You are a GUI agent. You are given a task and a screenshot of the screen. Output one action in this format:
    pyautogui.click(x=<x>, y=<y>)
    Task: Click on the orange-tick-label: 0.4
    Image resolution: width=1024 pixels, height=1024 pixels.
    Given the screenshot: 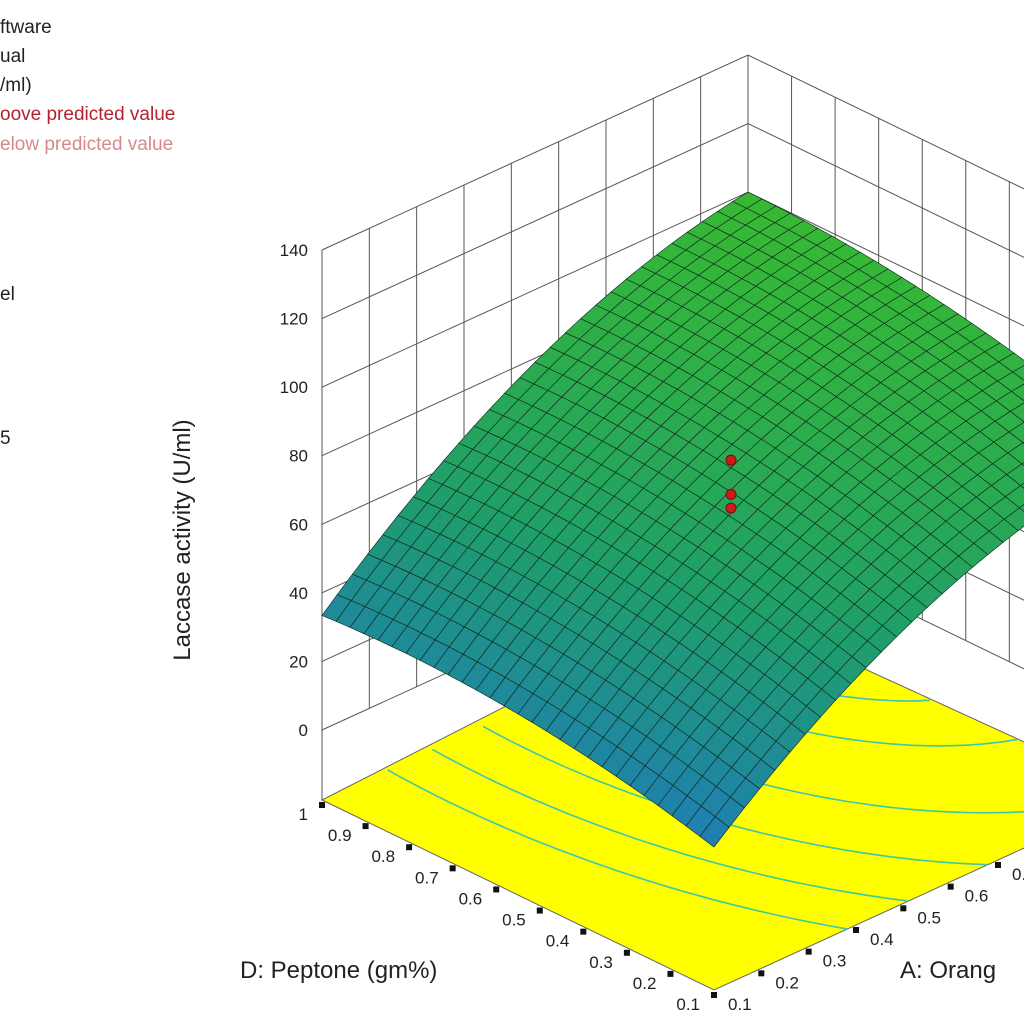 What is the action you would take?
    pyautogui.click(x=882, y=939)
    